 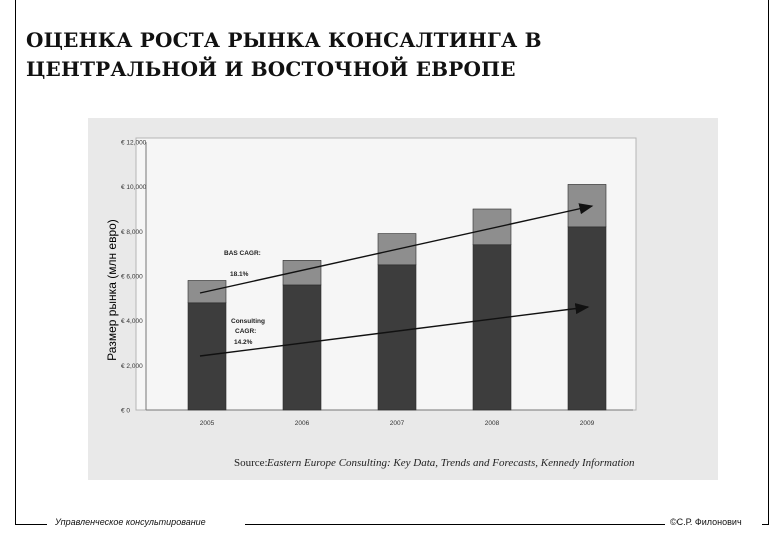 I want to click on consulting-growth-arrow, so click(x=394, y=330).